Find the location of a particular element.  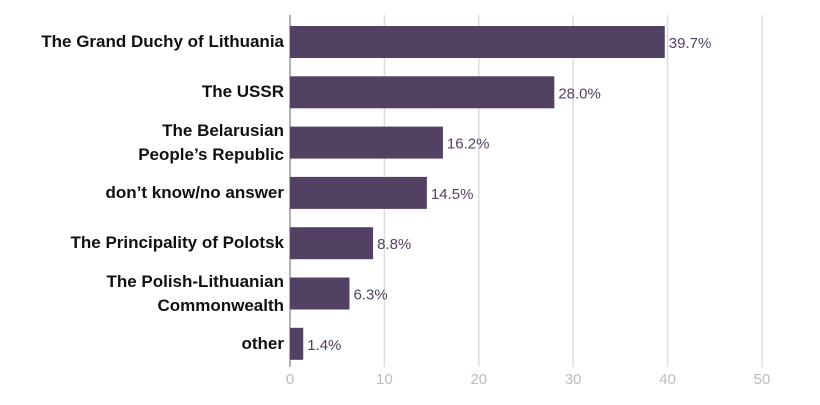

value-label: 14.5% is located at coordinates (452, 194).